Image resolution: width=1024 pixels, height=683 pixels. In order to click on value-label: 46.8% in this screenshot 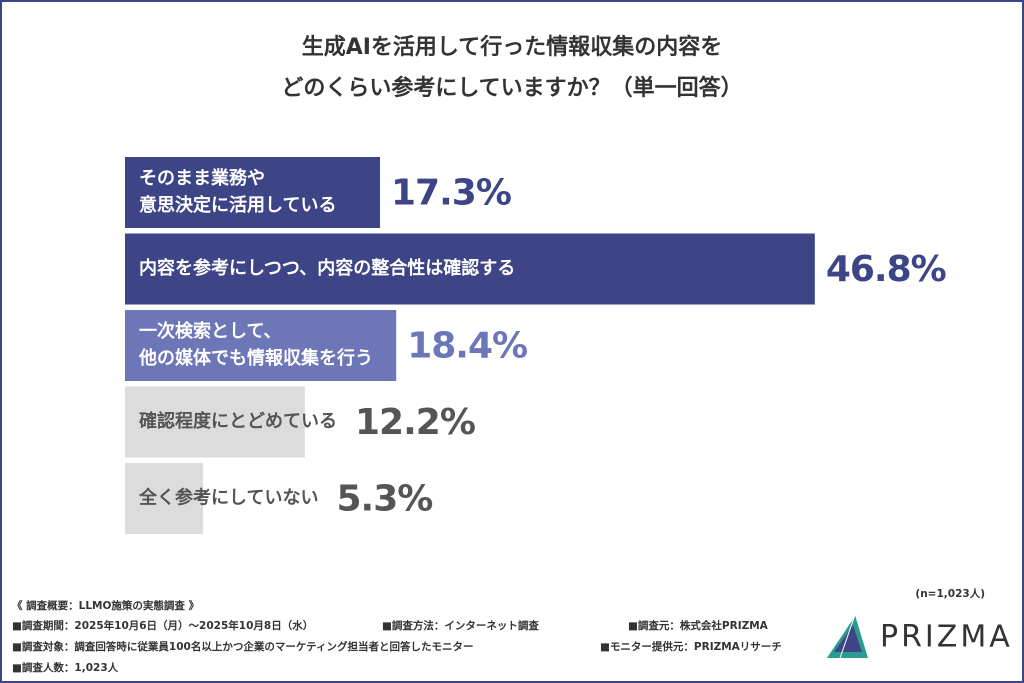, I will do `click(886, 269)`.